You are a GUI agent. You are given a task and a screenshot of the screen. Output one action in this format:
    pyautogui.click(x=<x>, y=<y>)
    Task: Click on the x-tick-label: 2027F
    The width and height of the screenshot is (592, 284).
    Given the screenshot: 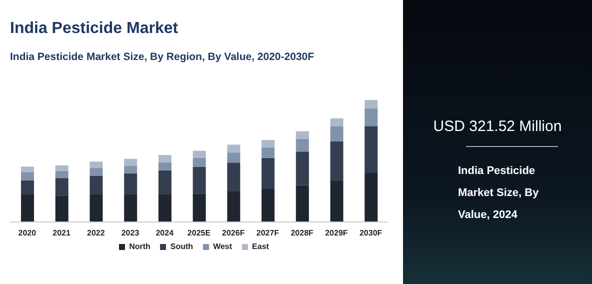 What is the action you would take?
    pyautogui.click(x=268, y=233)
    